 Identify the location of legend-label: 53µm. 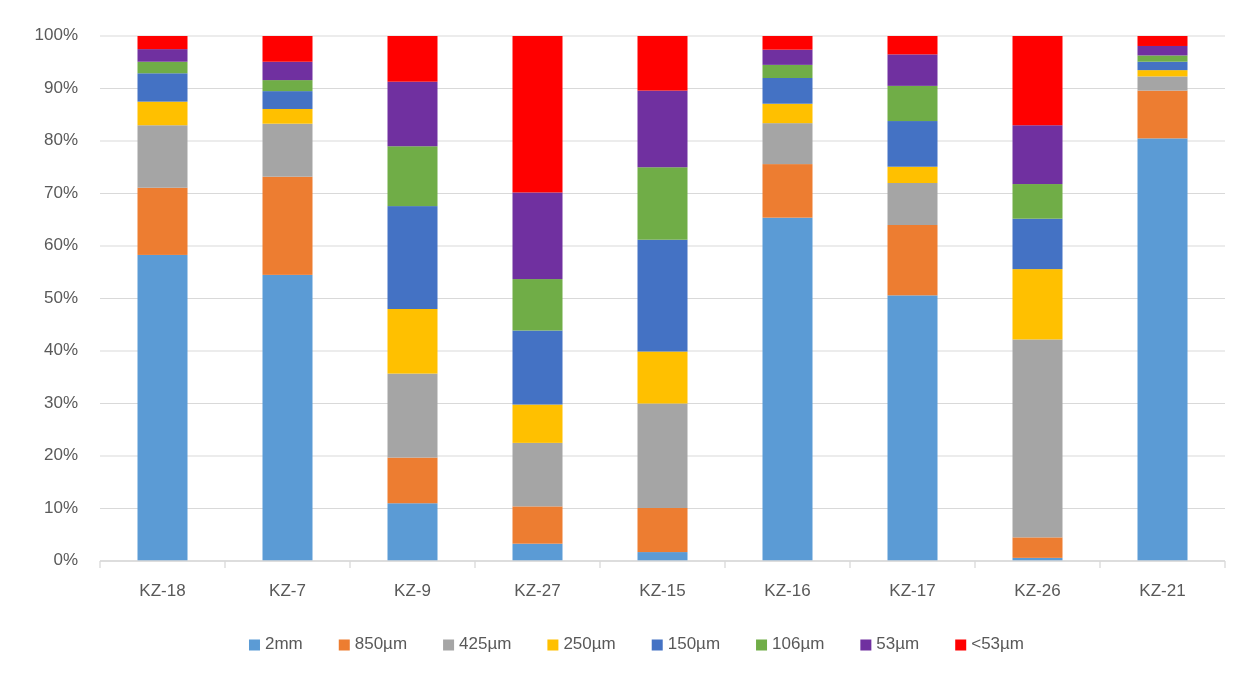
(898, 644).